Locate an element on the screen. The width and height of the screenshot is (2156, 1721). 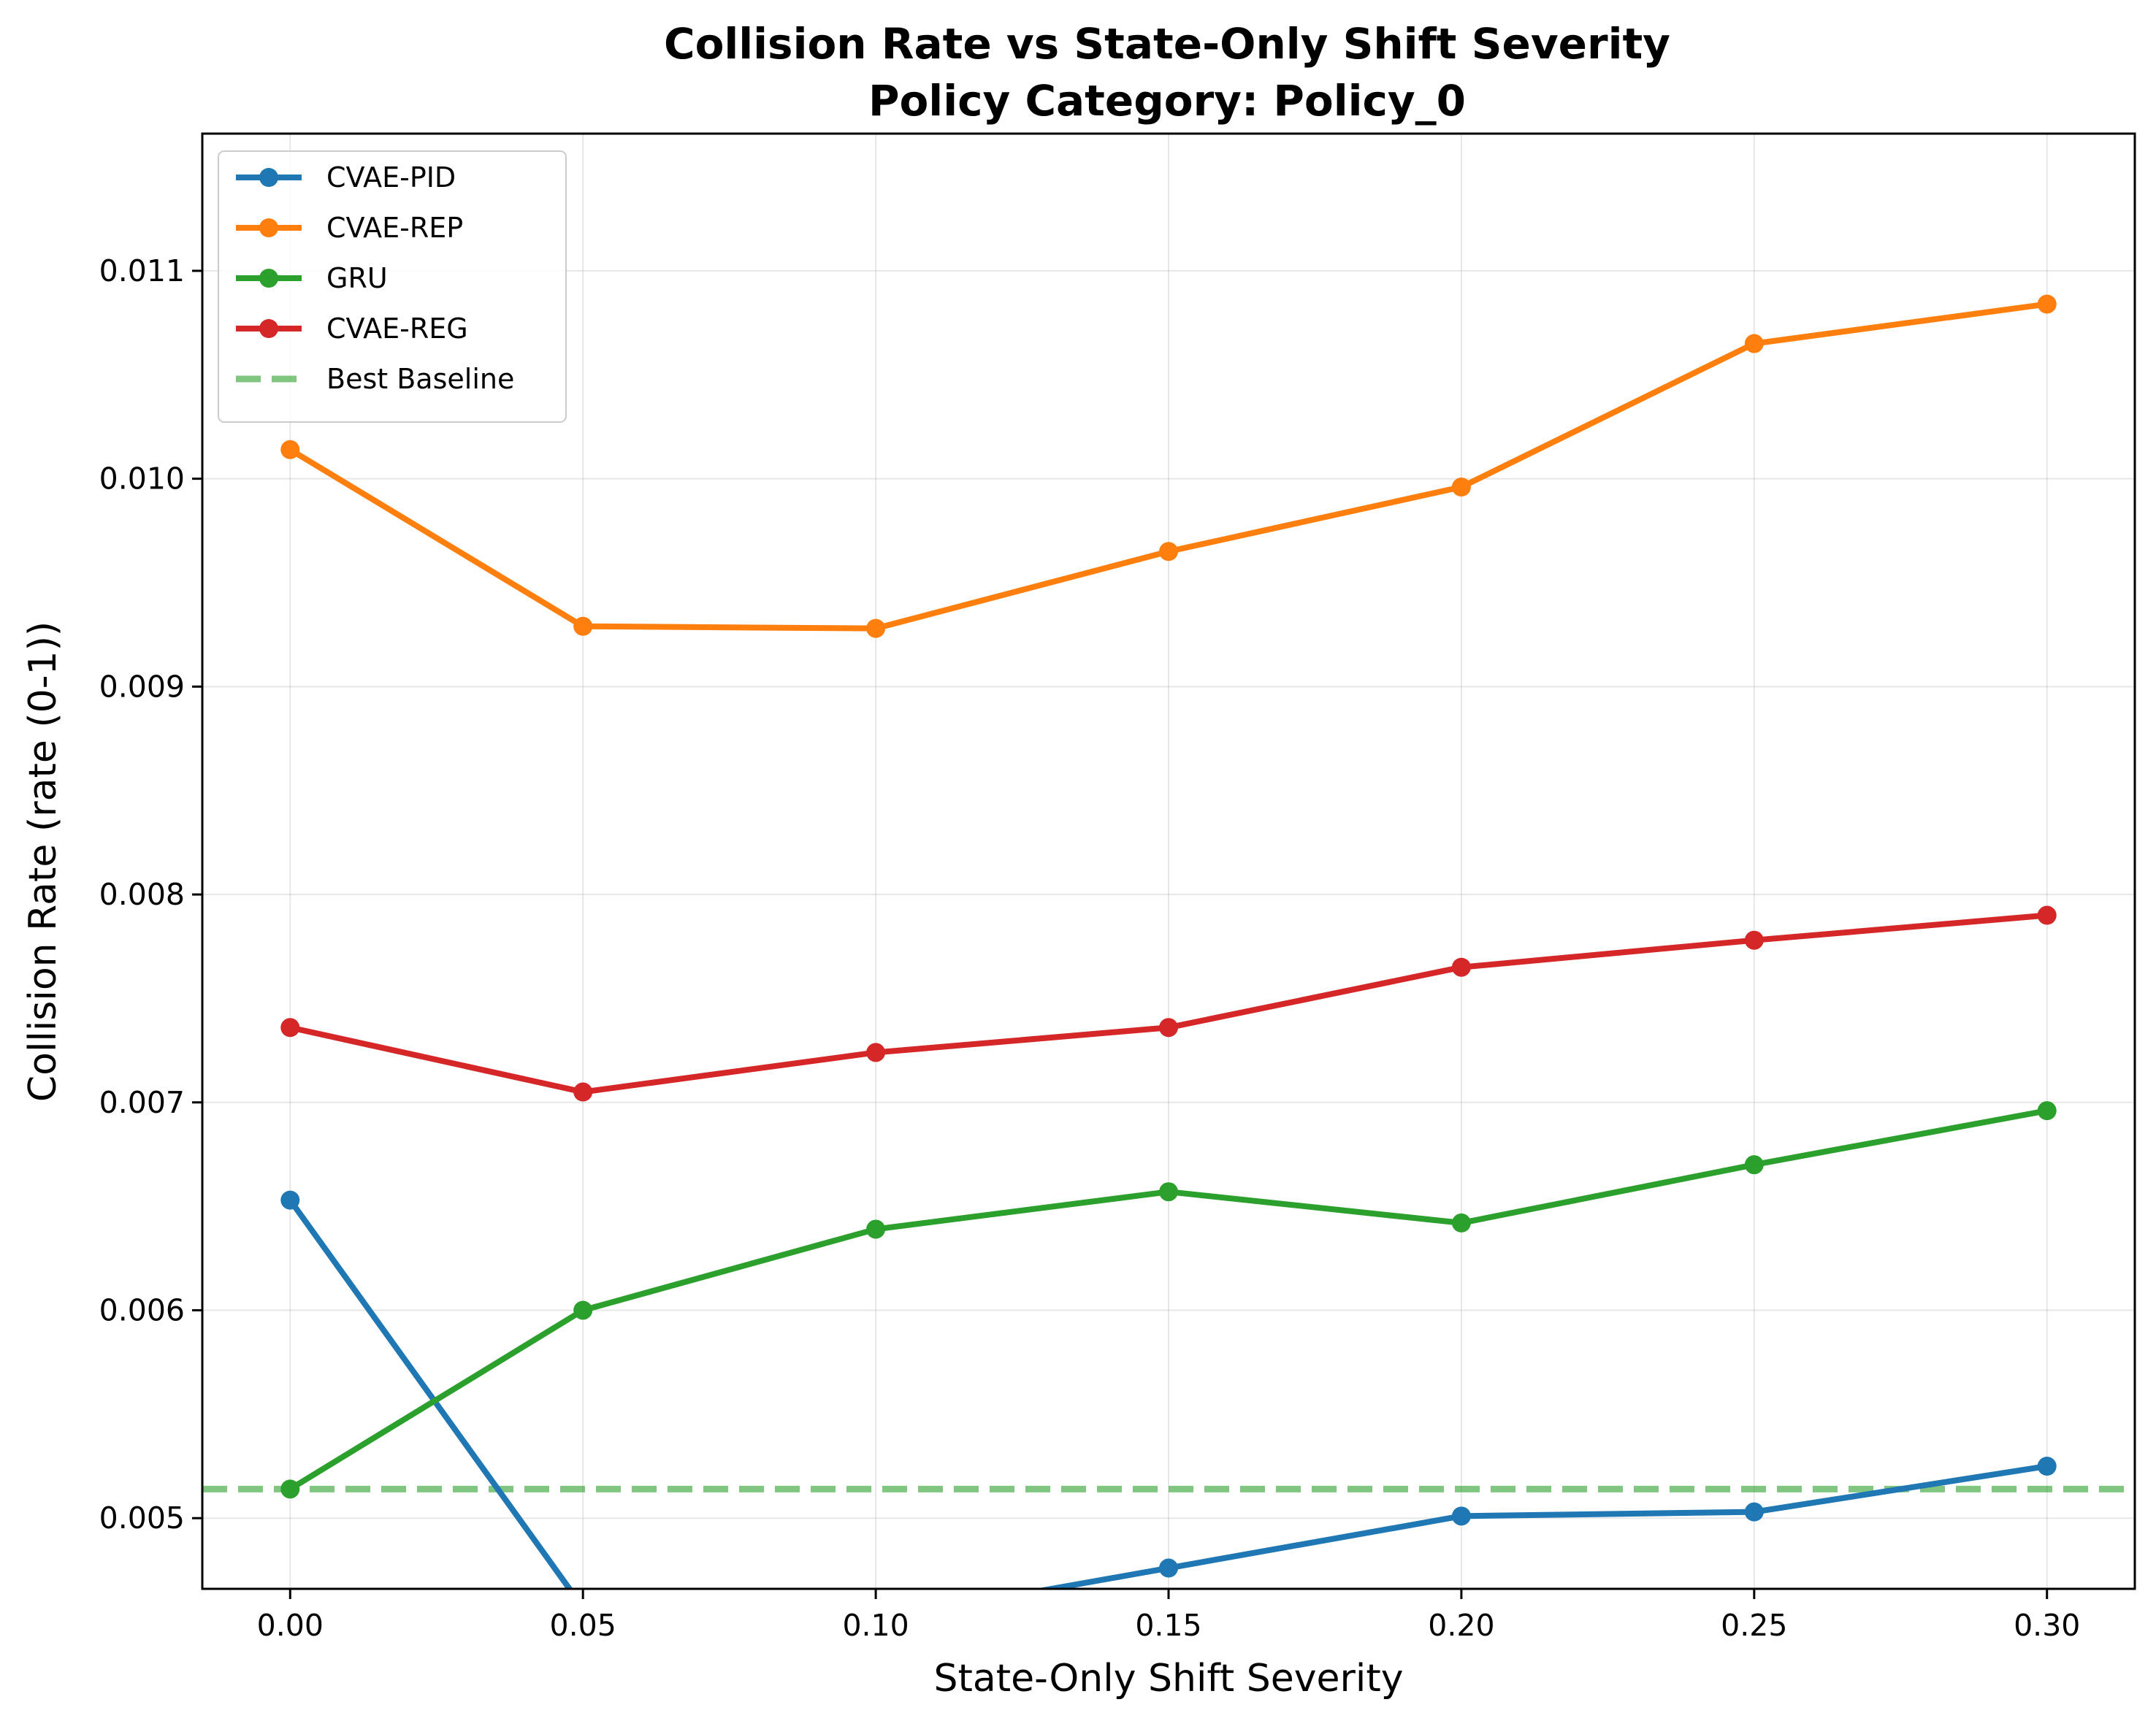
legend-label-gru: GRU is located at coordinates (357, 278).